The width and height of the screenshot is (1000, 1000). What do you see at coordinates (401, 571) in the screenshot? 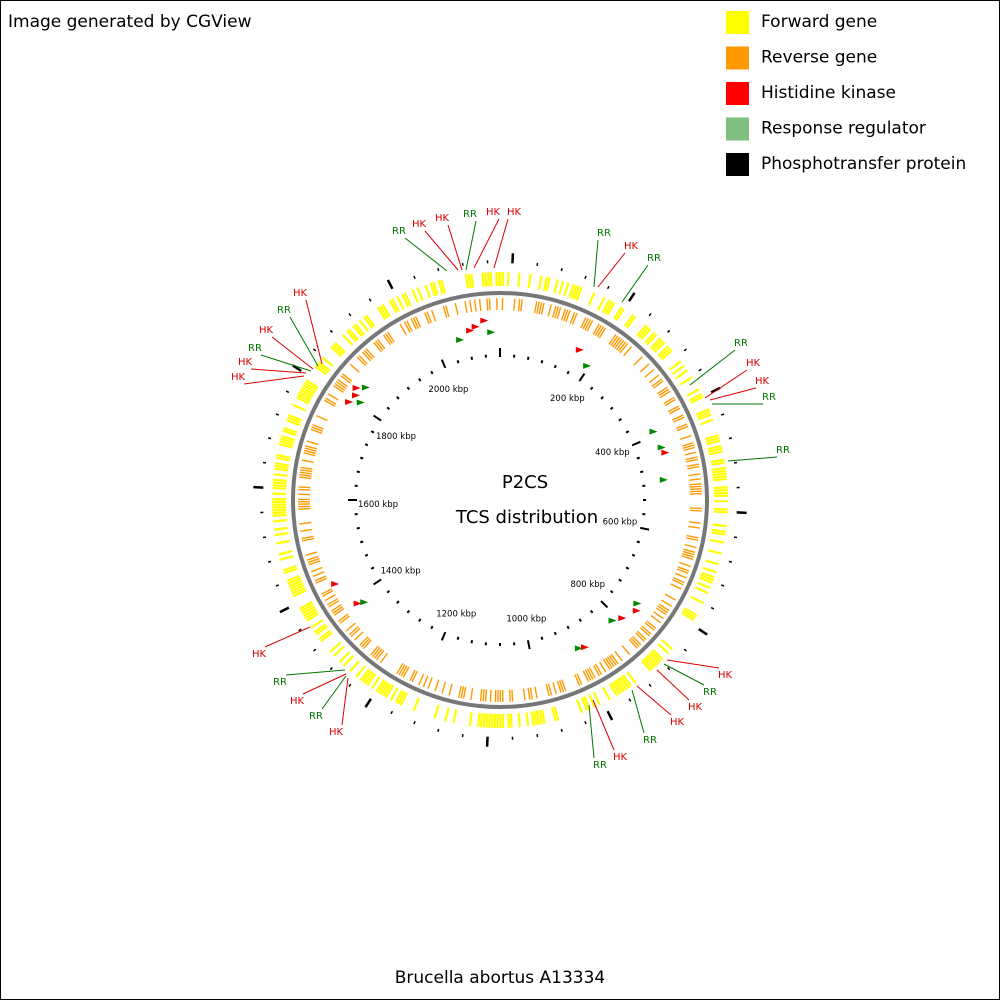
I see `scale-label: 1400 kbp` at bounding box center [401, 571].